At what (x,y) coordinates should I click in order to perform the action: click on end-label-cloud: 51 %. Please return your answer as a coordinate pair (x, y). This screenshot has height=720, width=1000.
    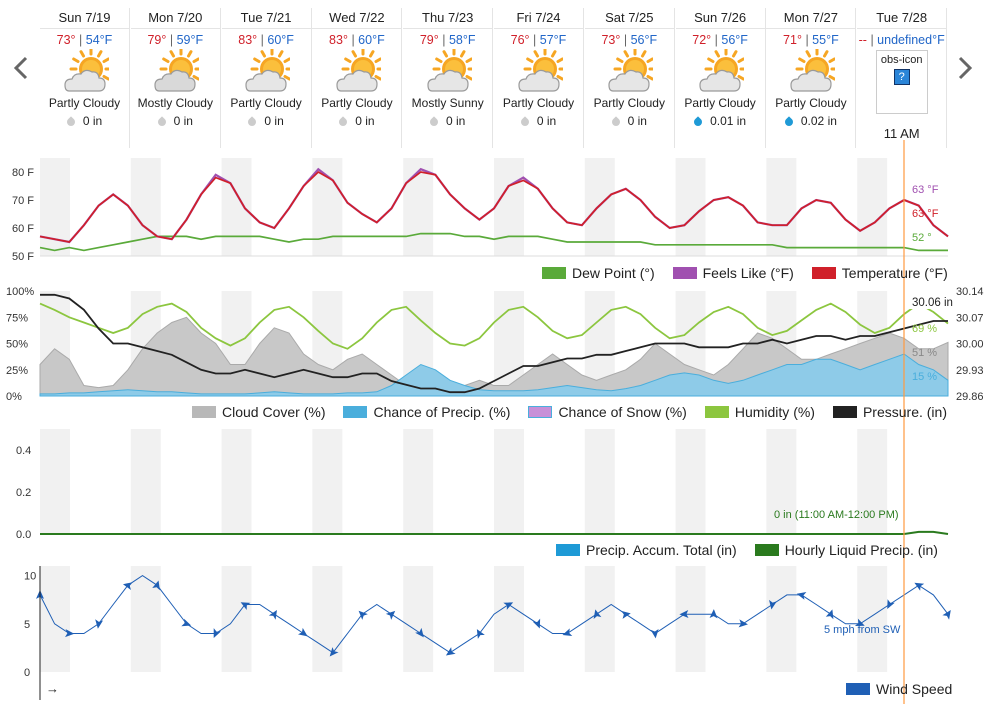
    Looking at the image, I should click on (924, 353).